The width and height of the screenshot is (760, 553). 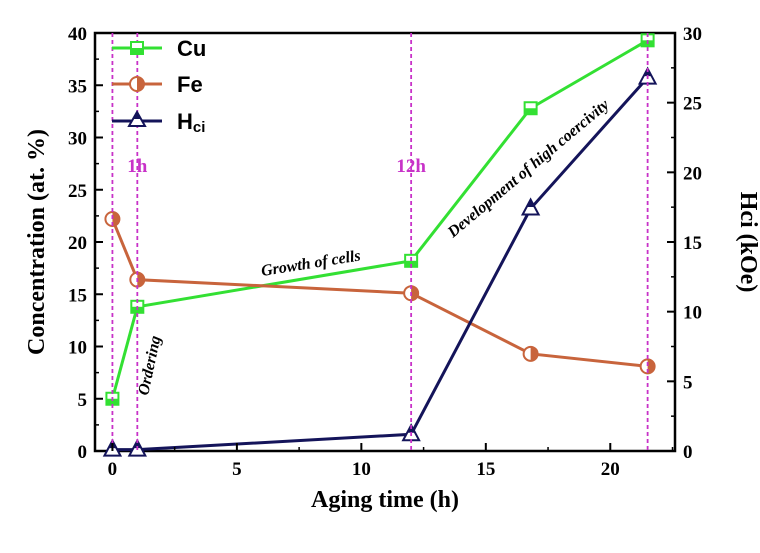 I want to click on x-tick-label-15: 15, so click(x=485, y=469).